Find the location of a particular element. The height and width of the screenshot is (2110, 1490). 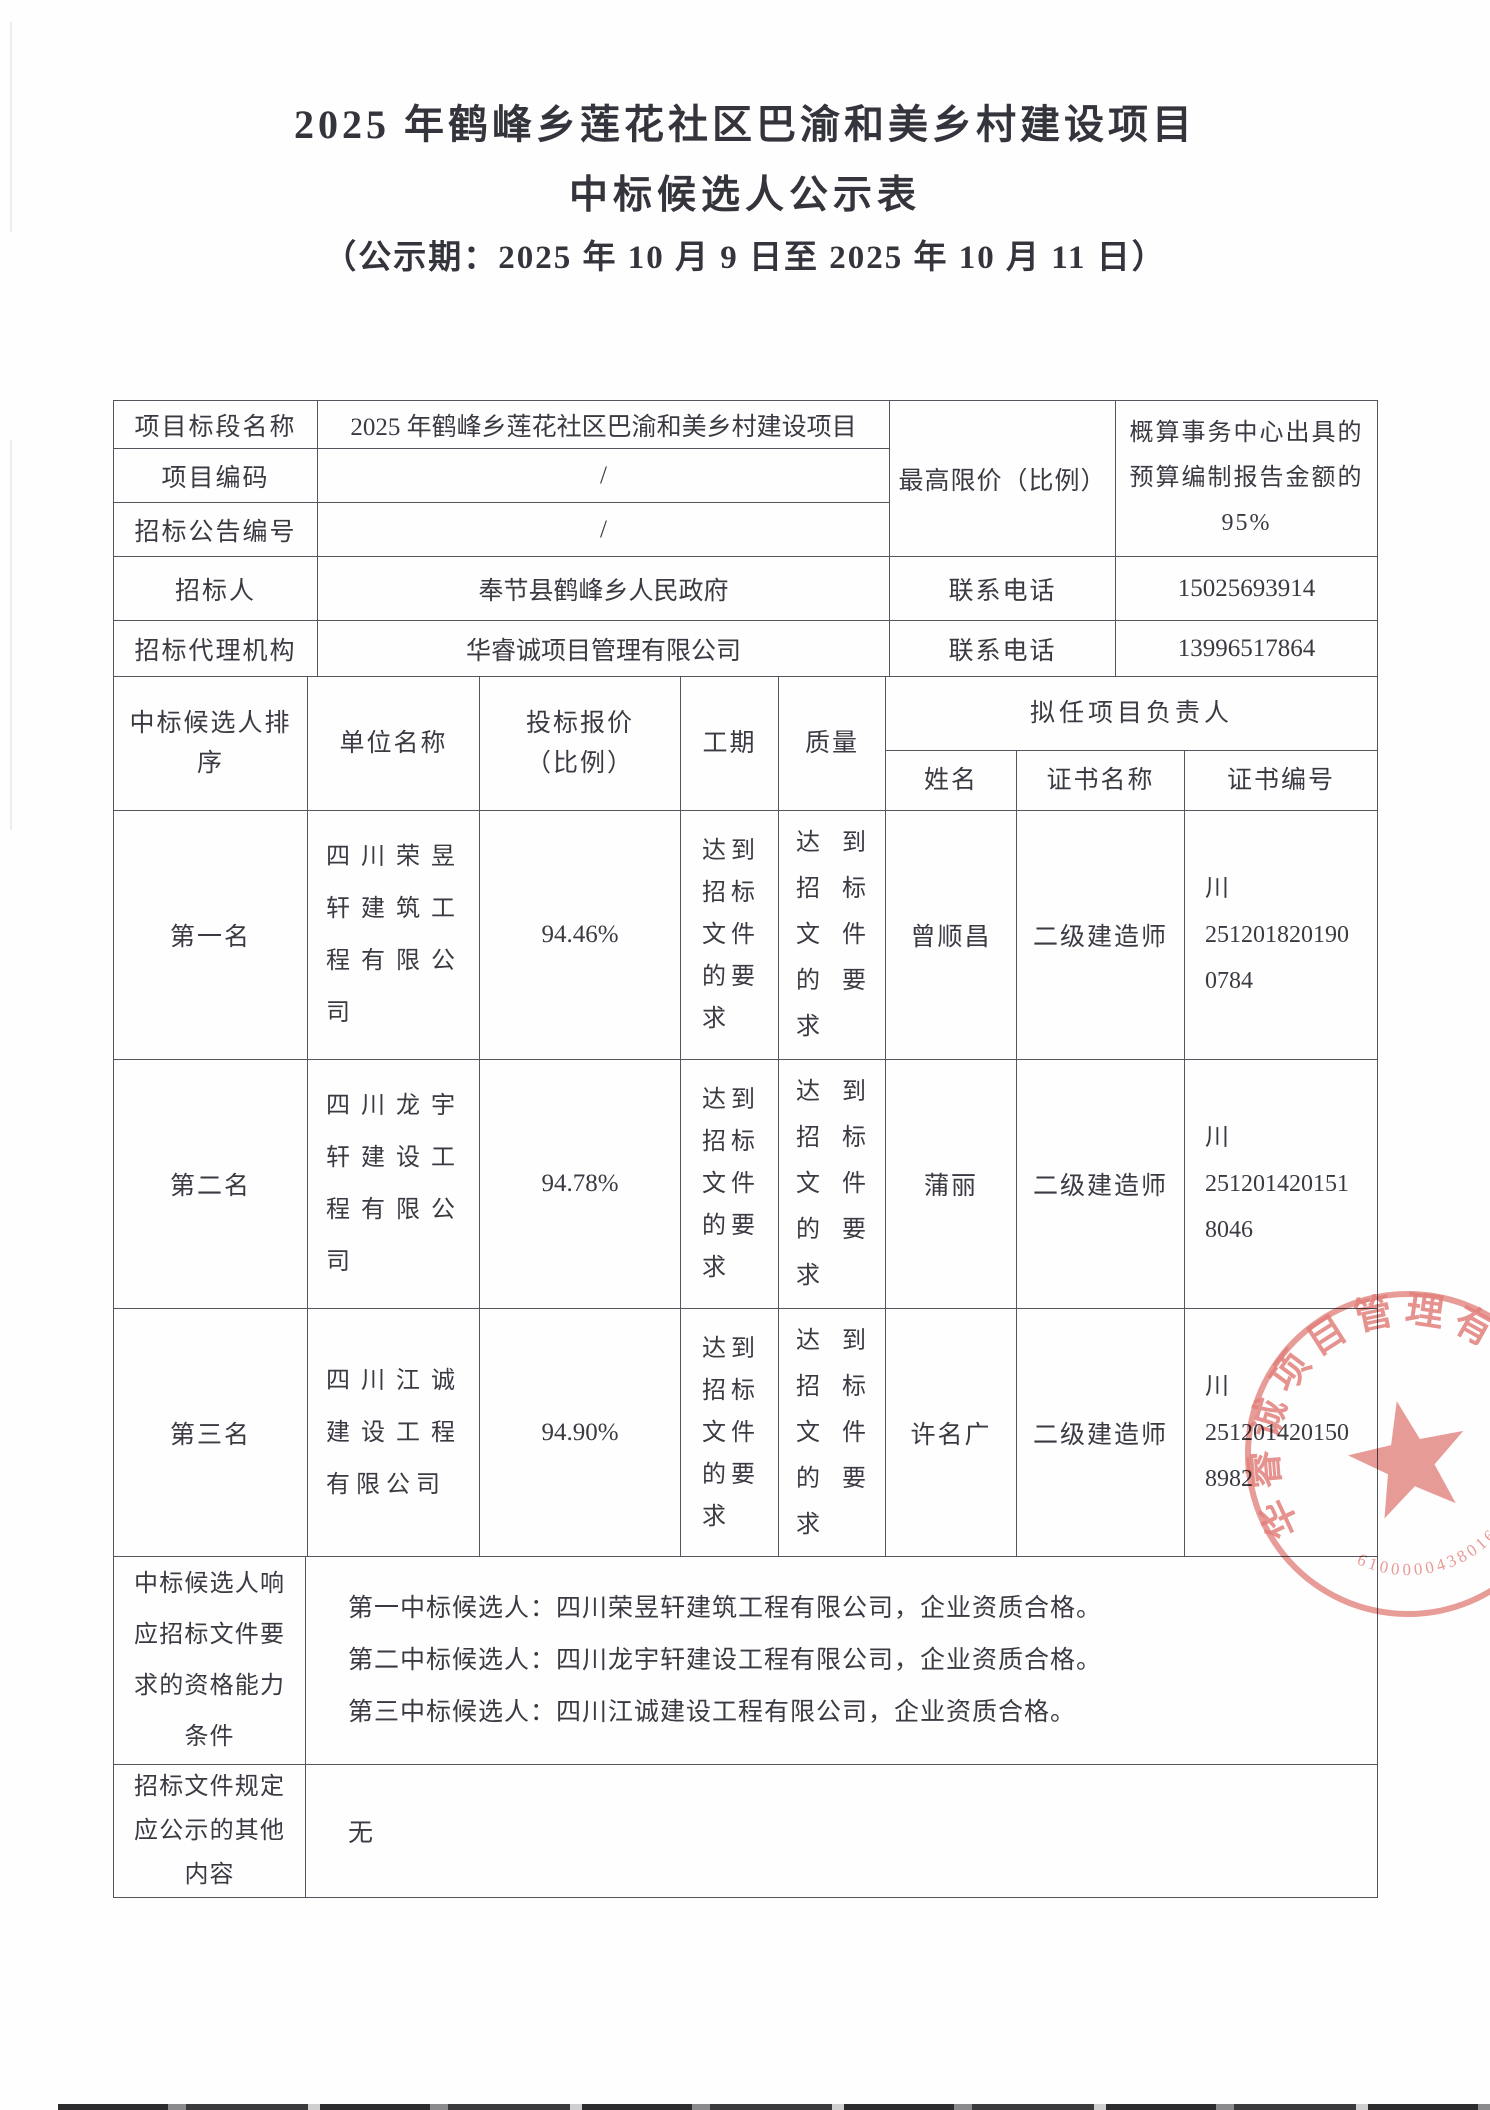

header-duration: 工期 is located at coordinates (729, 743).